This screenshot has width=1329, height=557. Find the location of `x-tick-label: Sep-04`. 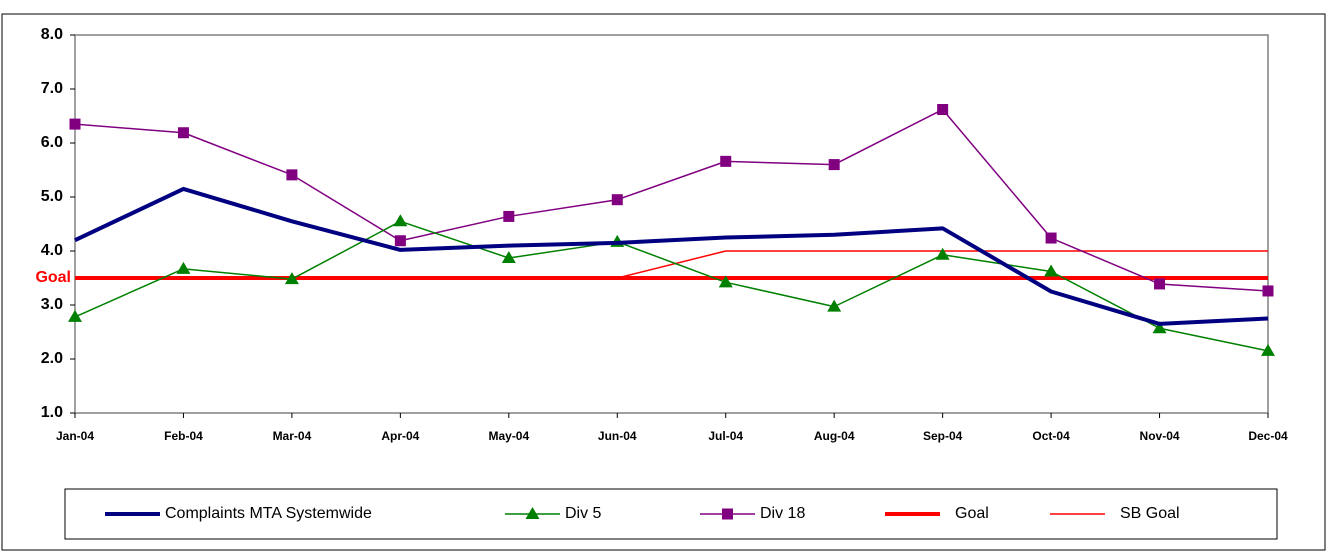

x-tick-label: Sep-04 is located at coordinates (943, 436).